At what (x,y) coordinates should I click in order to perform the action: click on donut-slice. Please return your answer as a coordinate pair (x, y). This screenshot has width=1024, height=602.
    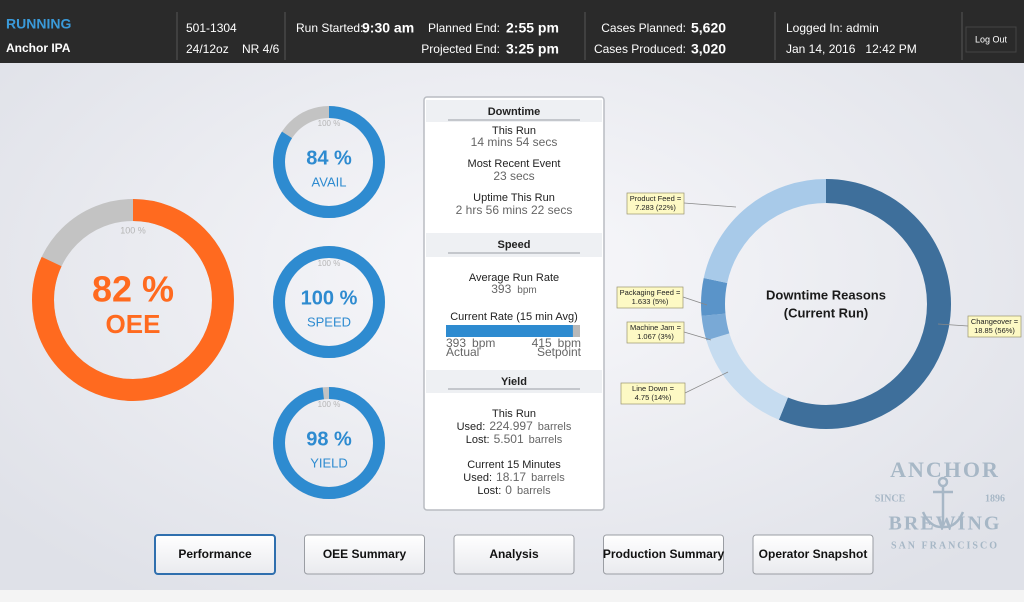
    Looking at the image, I should click on (826, 304).